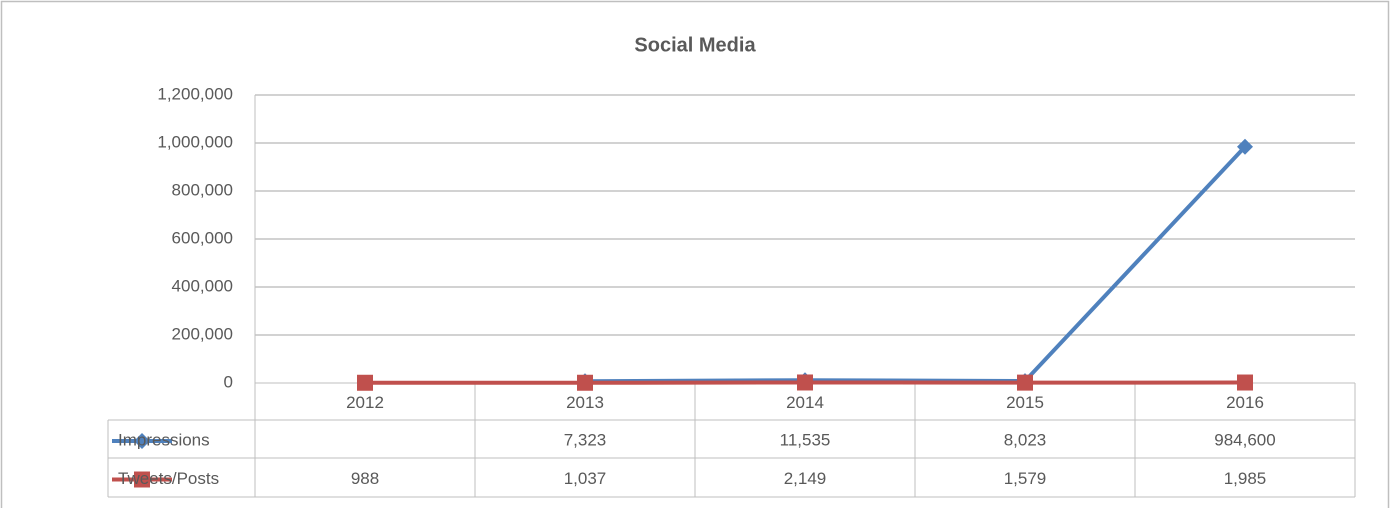 This screenshot has width=1390, height=508. I want to click on table-value: 2,149, so click(805, 478).